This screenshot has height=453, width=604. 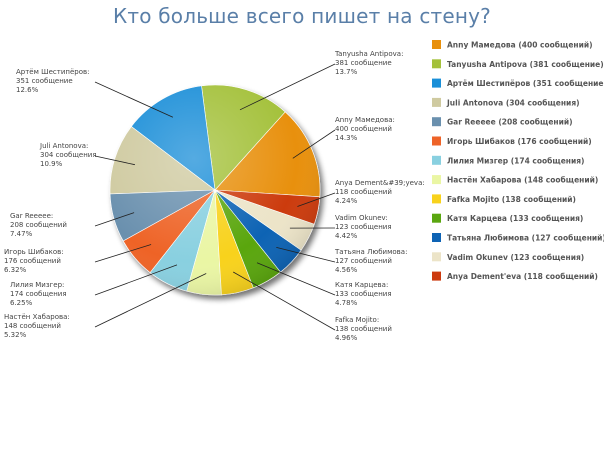 What do you see at coordinates (27, 90) in the screenshot?
I see `slice-label-percent: 12.6%` at bounding box center [27, 90].